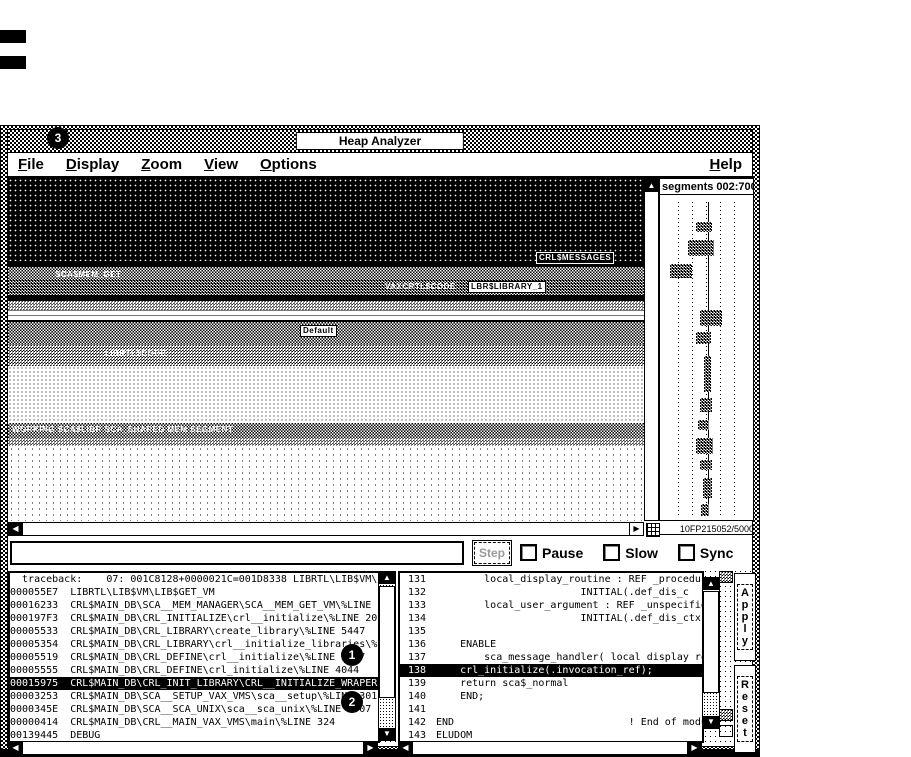 The width and height of the screenshot is (911, 757). I want to click on source-line: 135, so click(551, 631).